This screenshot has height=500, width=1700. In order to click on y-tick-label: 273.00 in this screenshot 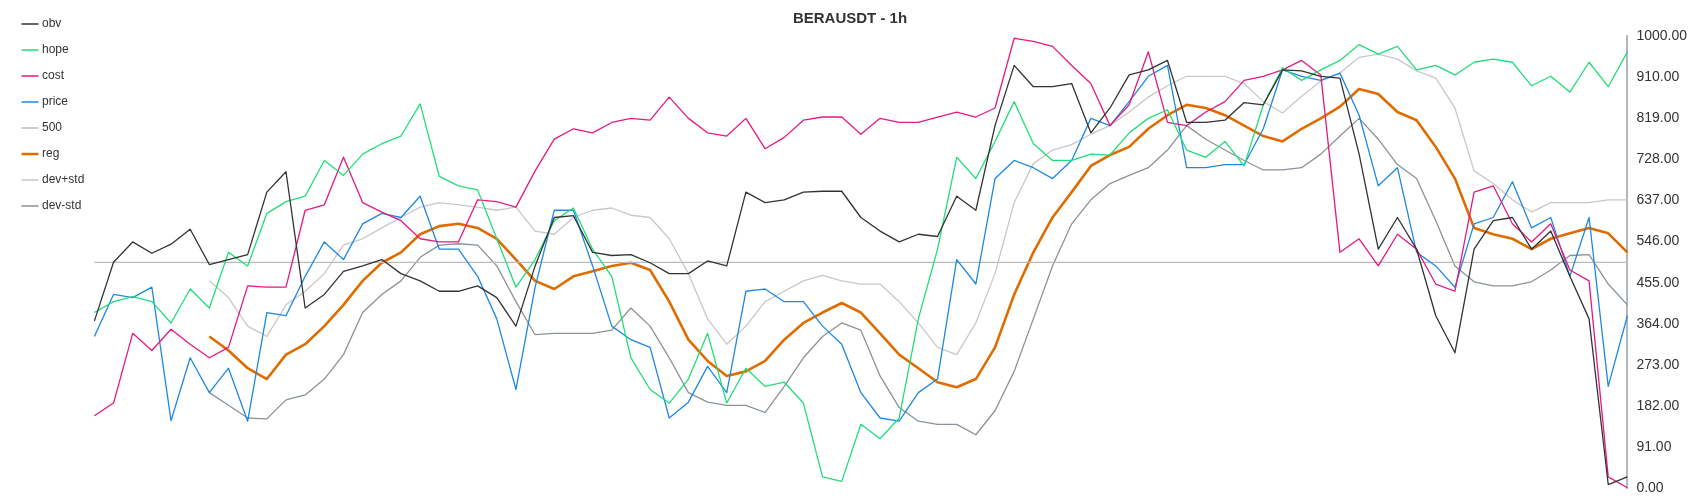, I will do `click(1658, 363)`.